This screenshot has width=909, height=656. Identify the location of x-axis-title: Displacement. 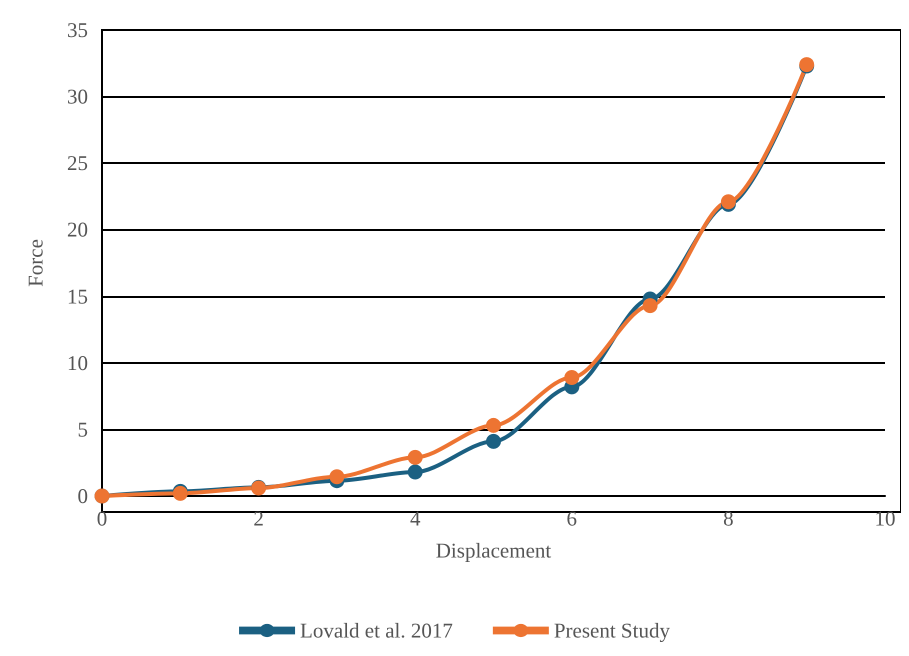
(494, 550).